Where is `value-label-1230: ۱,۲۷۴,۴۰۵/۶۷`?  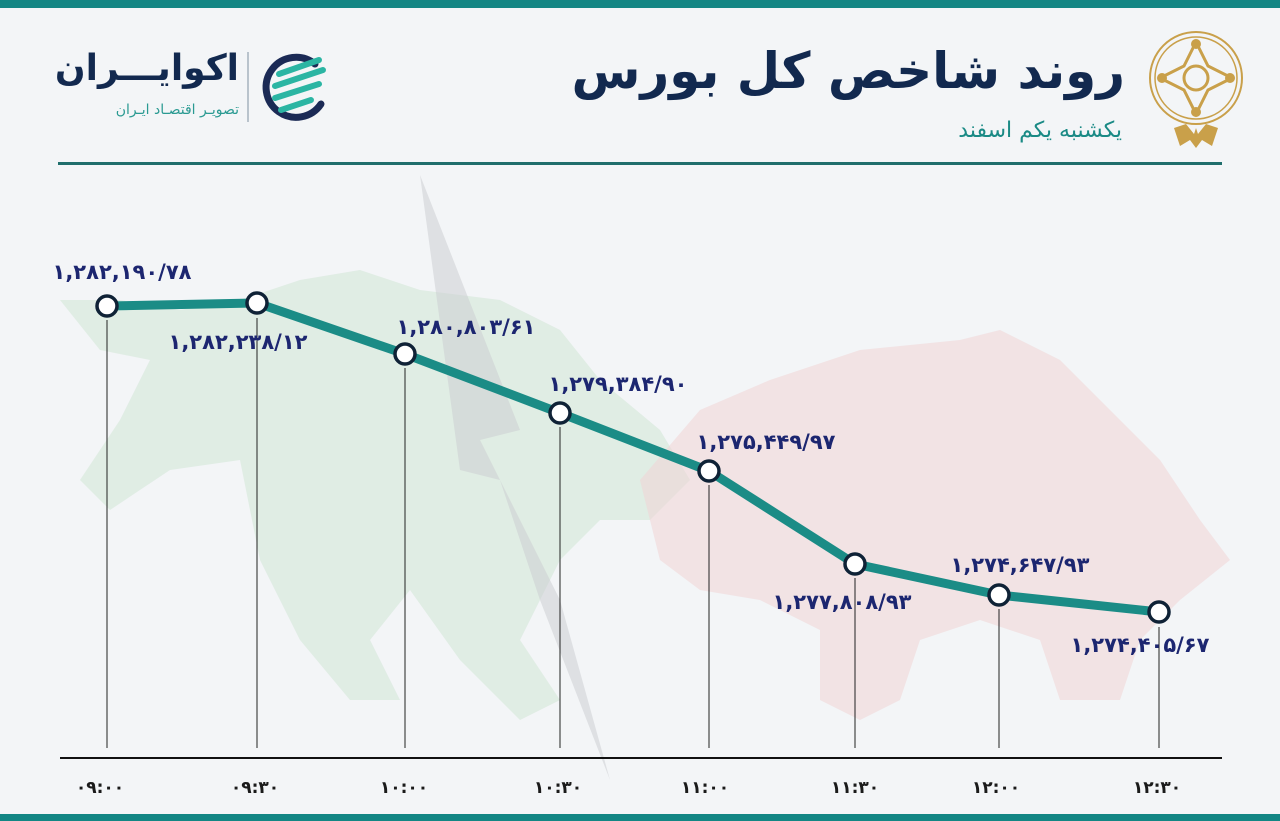 value-label-1230: ۱,۲۷۴,۴۰۵/۶۷ is located at coordinates (1140, 645).